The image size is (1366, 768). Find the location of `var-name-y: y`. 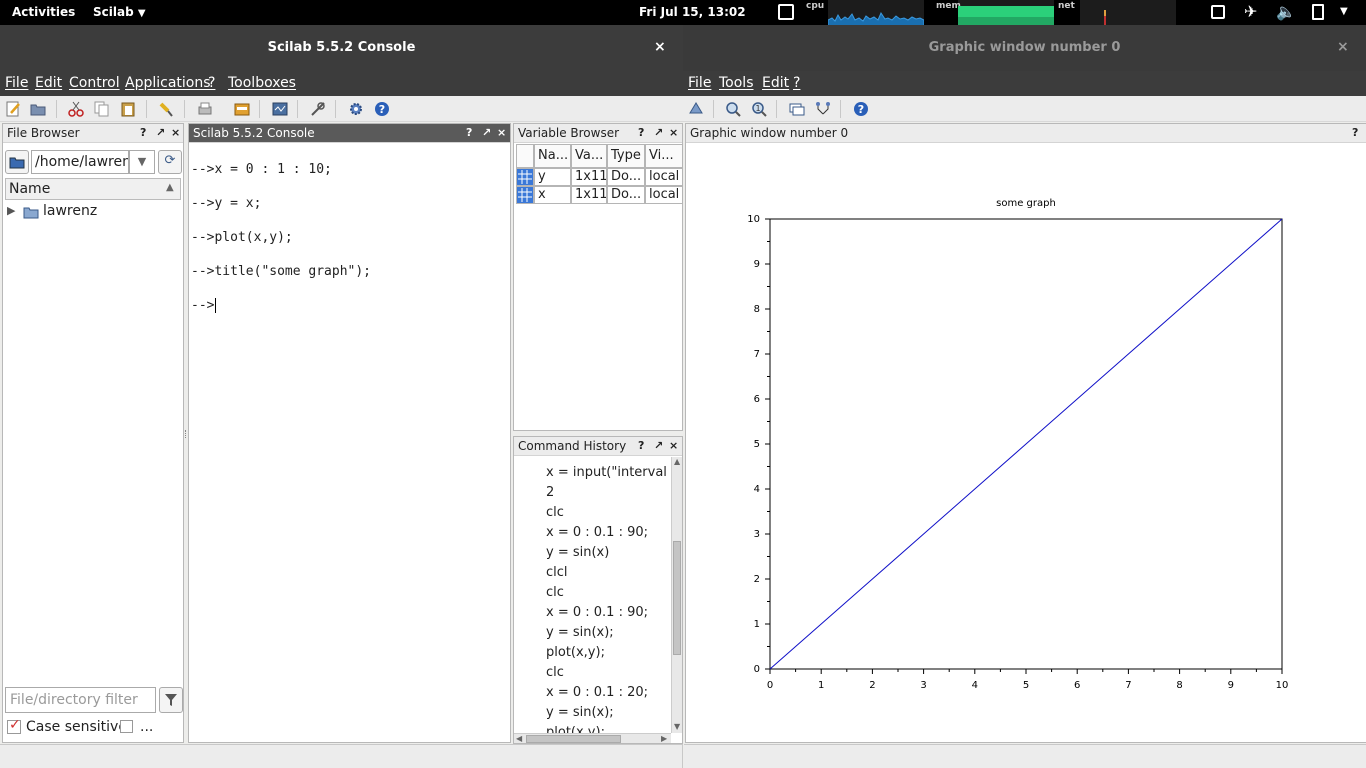

var-name-y: y is located at coordinates (552, 177).